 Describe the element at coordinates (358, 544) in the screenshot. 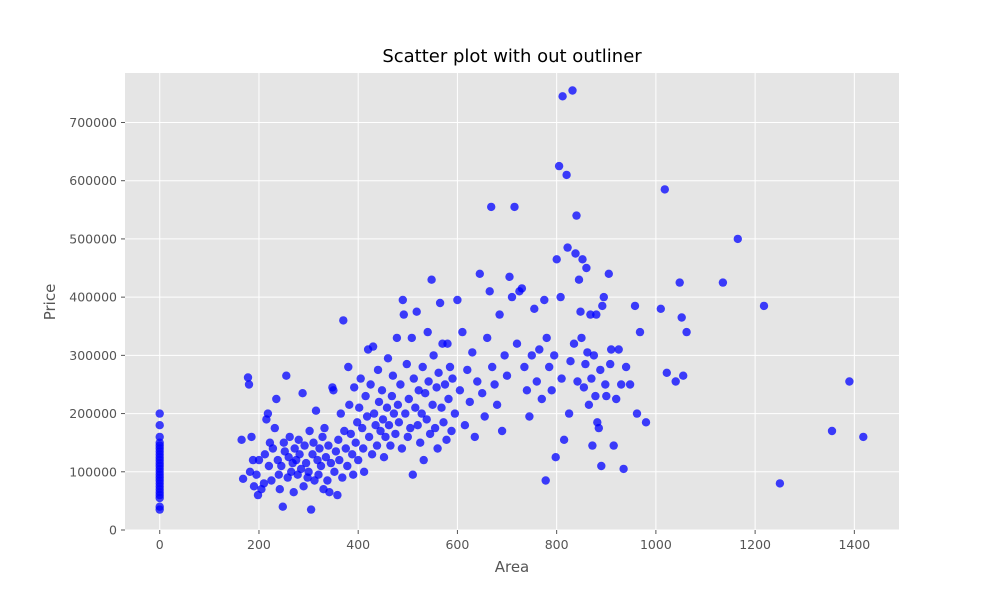

I see `x-tick-label: 400` at that location.